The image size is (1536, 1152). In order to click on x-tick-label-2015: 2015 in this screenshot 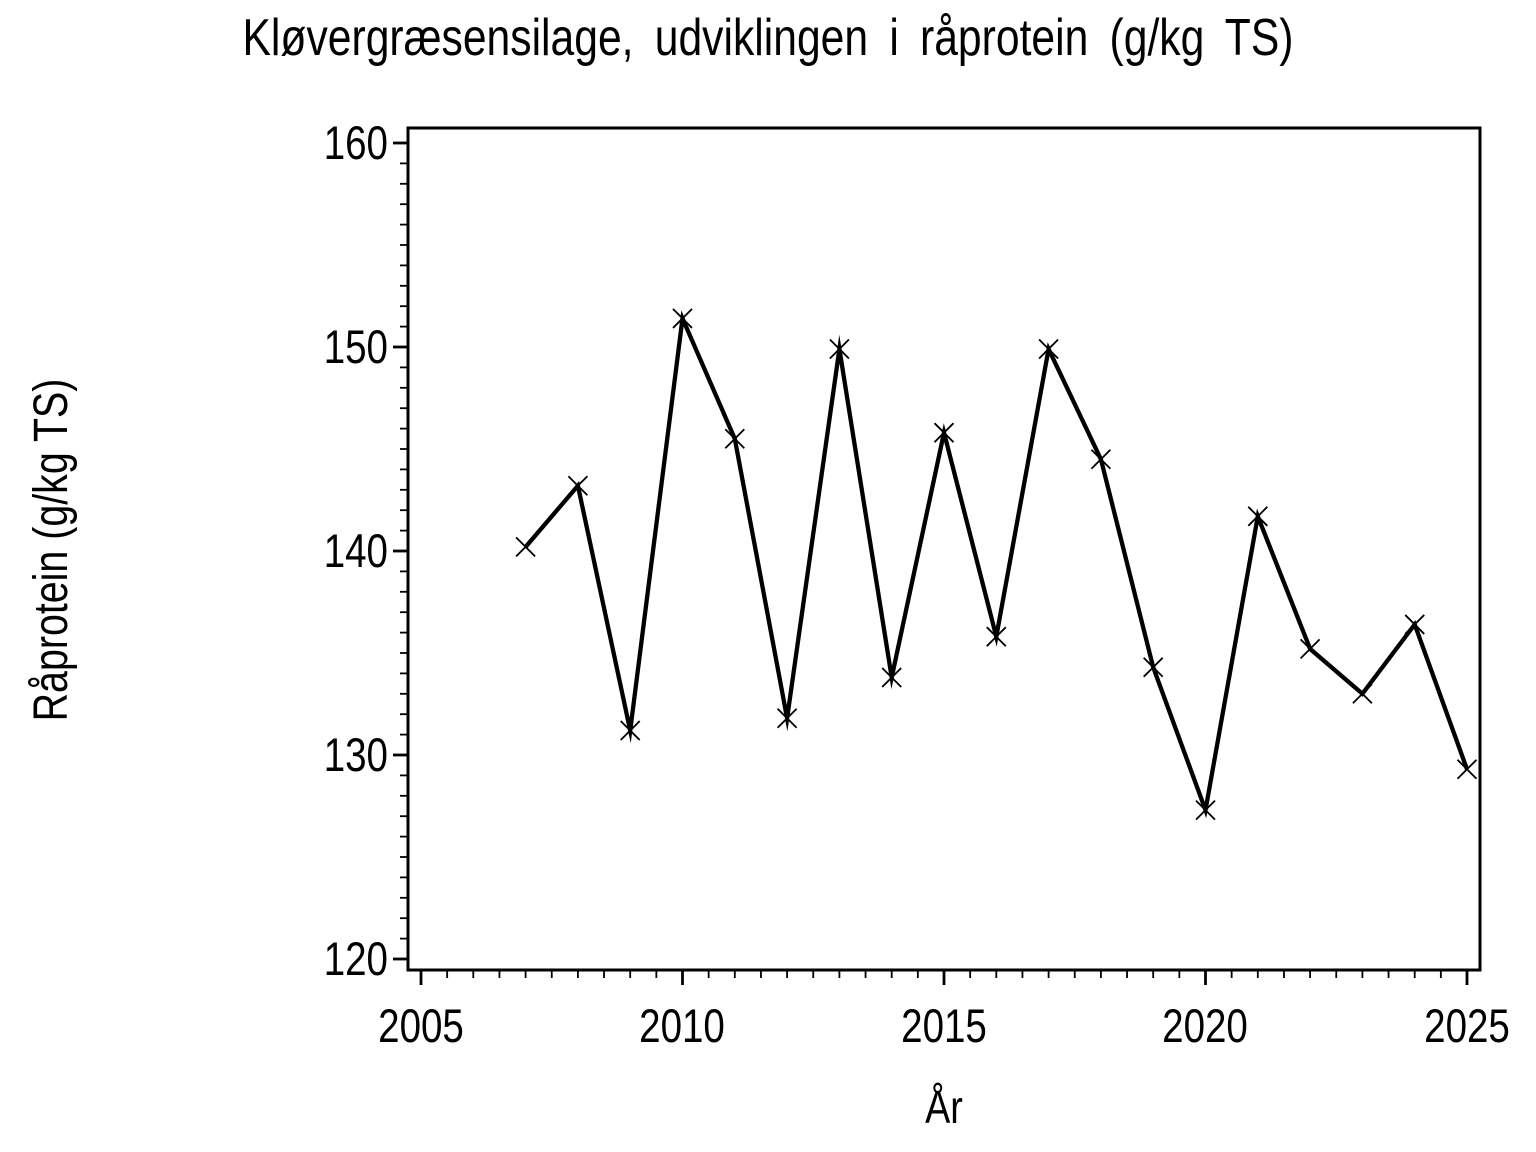, I will do `click(944, 1025)`.